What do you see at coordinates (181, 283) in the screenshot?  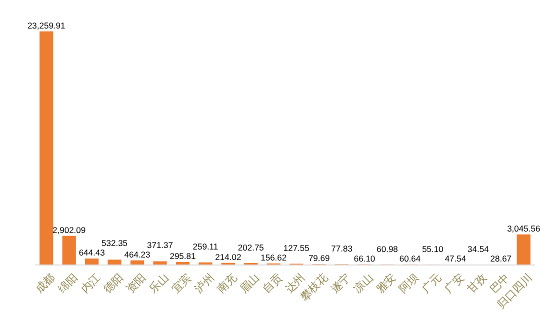 I see `x-tick-label: 宜宾` at bounding box center [181, 283].